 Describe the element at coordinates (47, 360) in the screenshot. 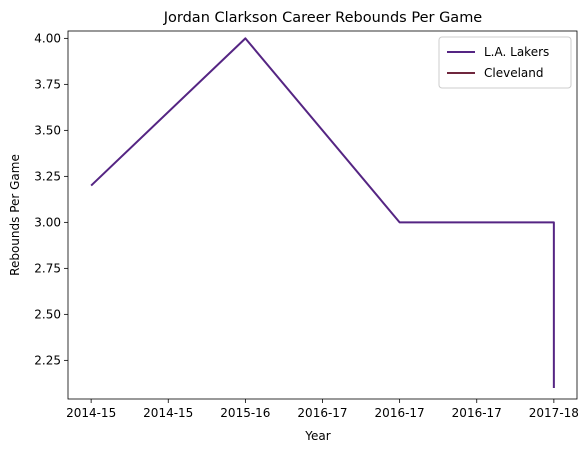

I see `y-tick-label: 2.25` at that location.